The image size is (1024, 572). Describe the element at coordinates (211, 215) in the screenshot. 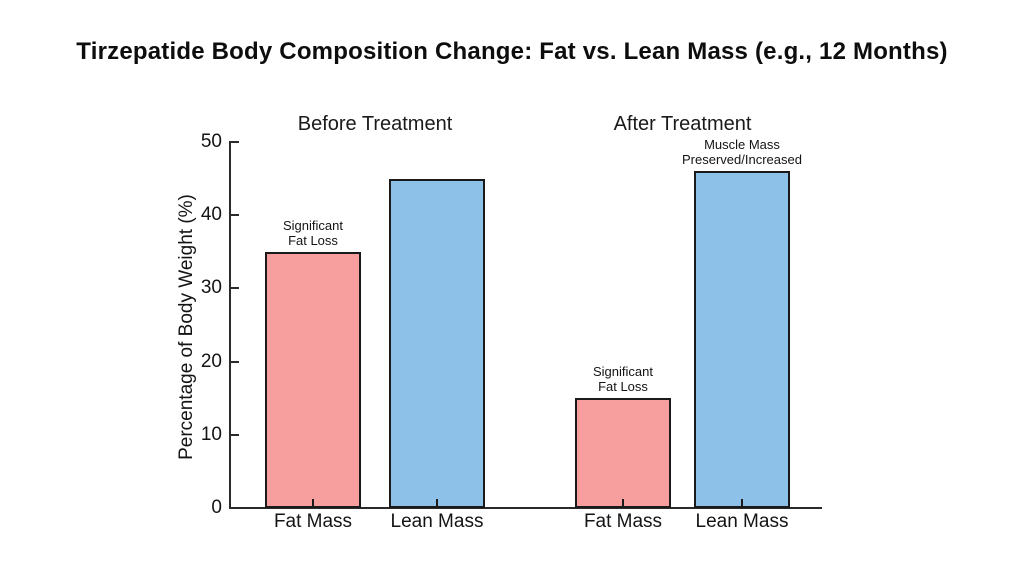

I see `y-tick-label: 40` at that location.